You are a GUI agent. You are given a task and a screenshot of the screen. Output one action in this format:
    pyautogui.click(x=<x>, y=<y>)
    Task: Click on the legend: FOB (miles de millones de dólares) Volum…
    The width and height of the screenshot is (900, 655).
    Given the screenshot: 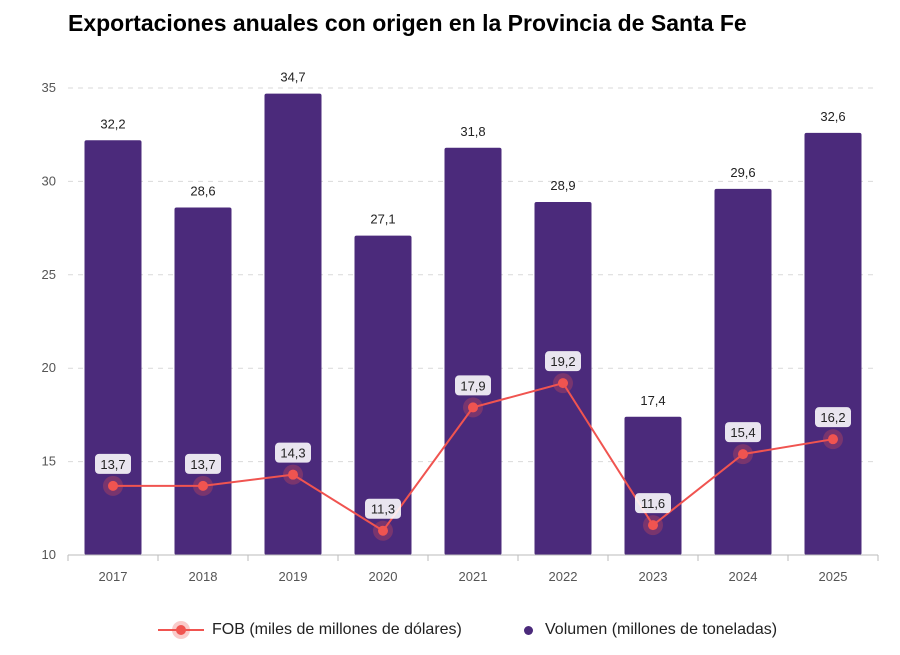 What is the action you would take?
    pyautogui.click(x=450, y=630)
    